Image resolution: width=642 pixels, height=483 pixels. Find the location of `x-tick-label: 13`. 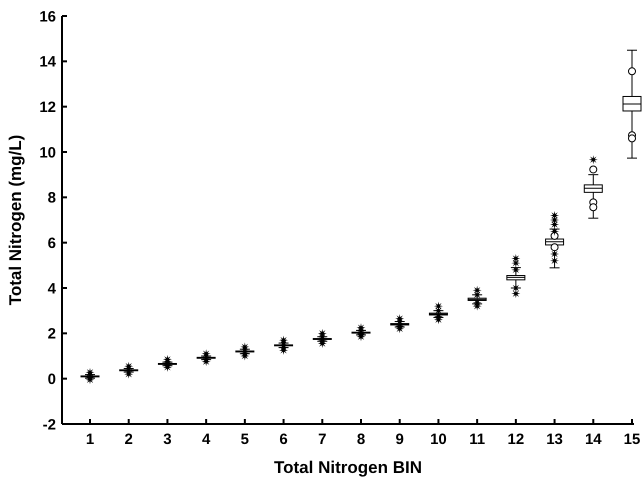

x-tick-label: 13 is located at coordinates (554, 439).